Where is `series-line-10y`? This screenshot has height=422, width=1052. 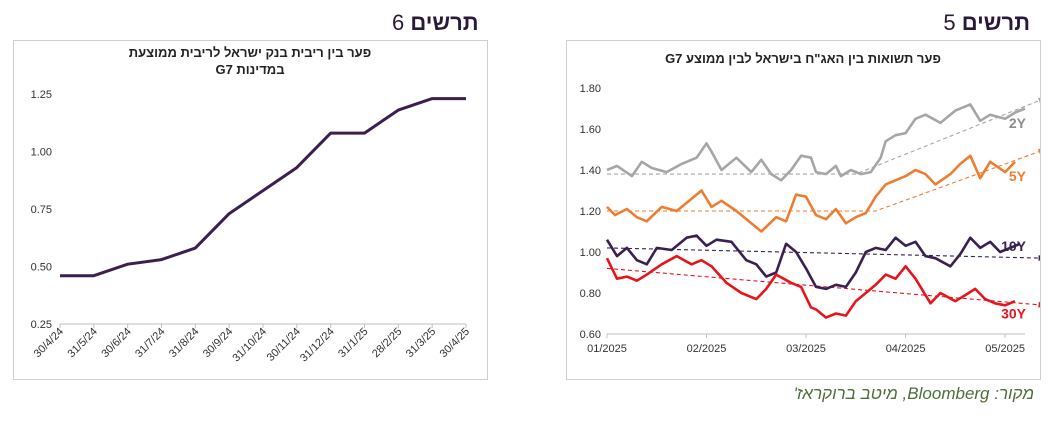 series-line-10y is located at coordinates (813, 262).